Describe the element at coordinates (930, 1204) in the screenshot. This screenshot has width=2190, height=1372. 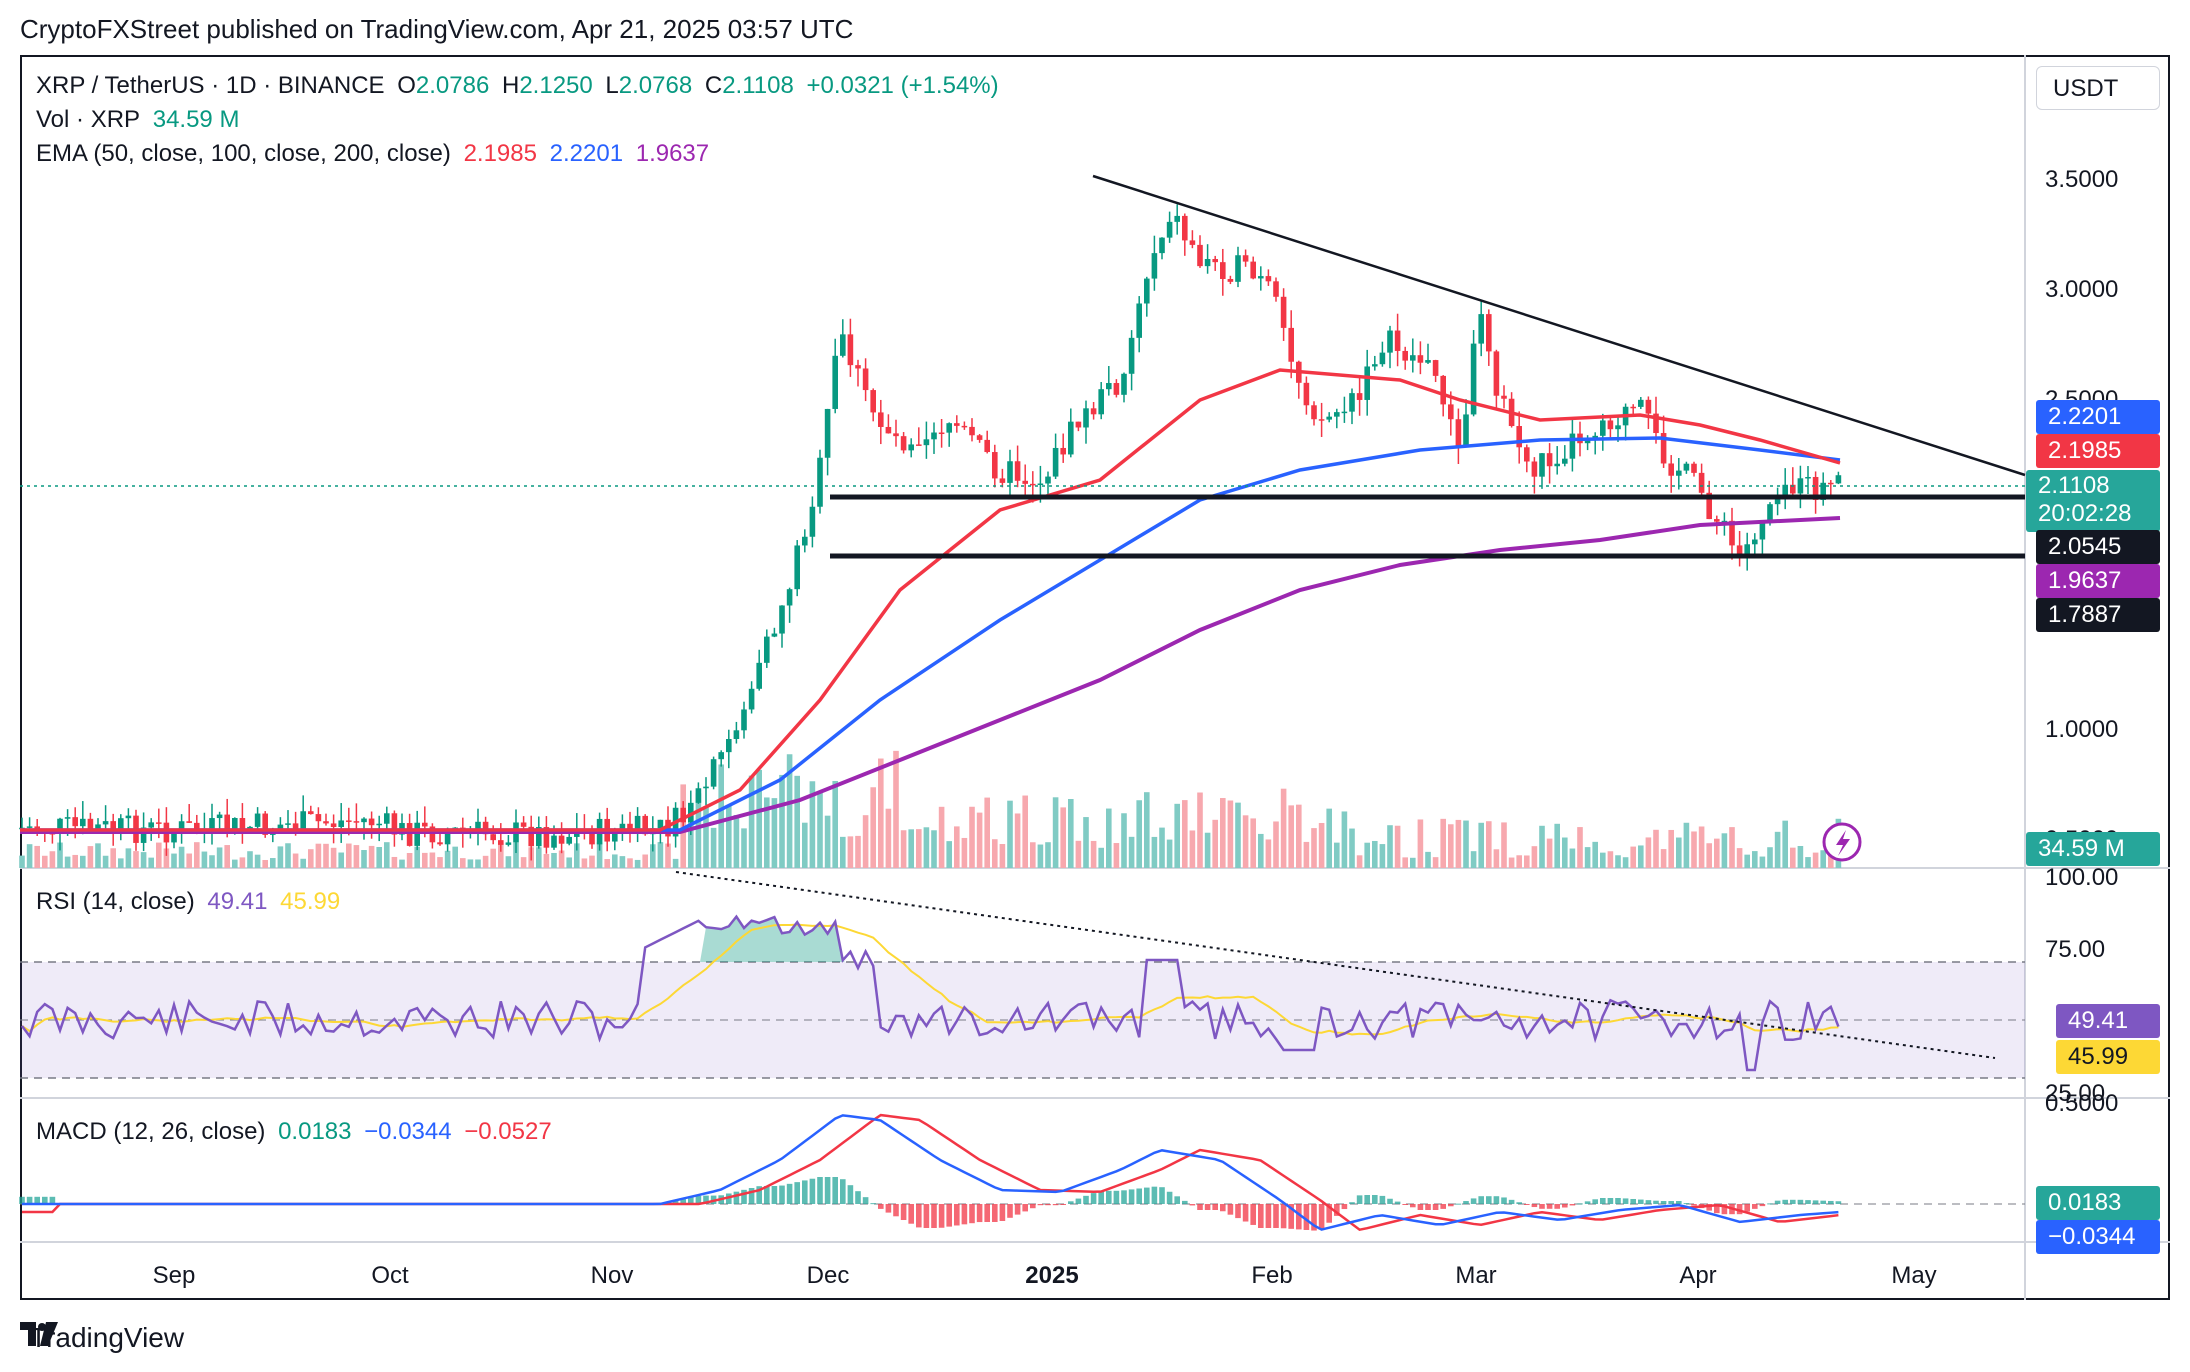
I see `macd-histogram` at that location.